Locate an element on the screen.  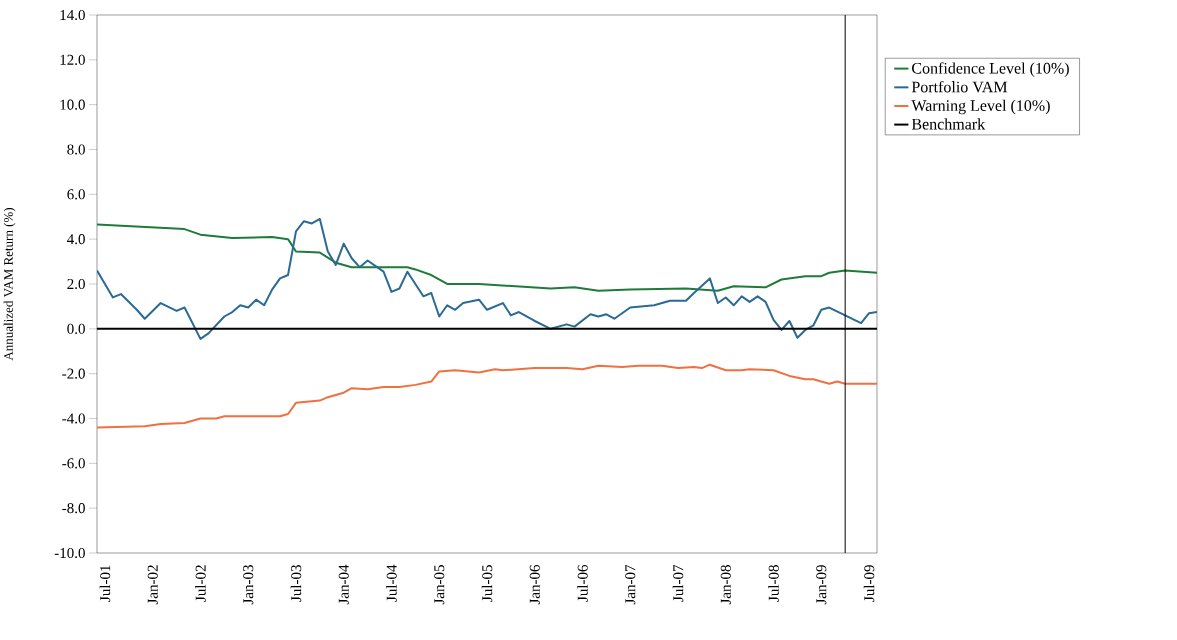
x-tick-label: Jan-05 is located at coordinates (439, 585).